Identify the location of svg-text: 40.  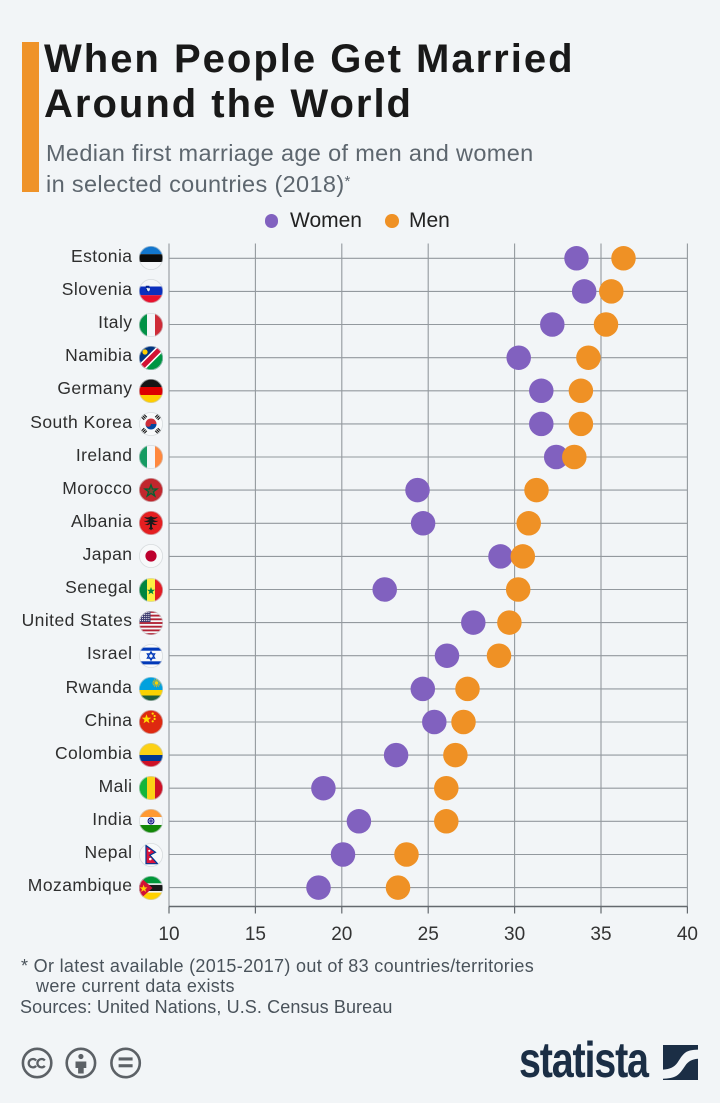
(687, 934).